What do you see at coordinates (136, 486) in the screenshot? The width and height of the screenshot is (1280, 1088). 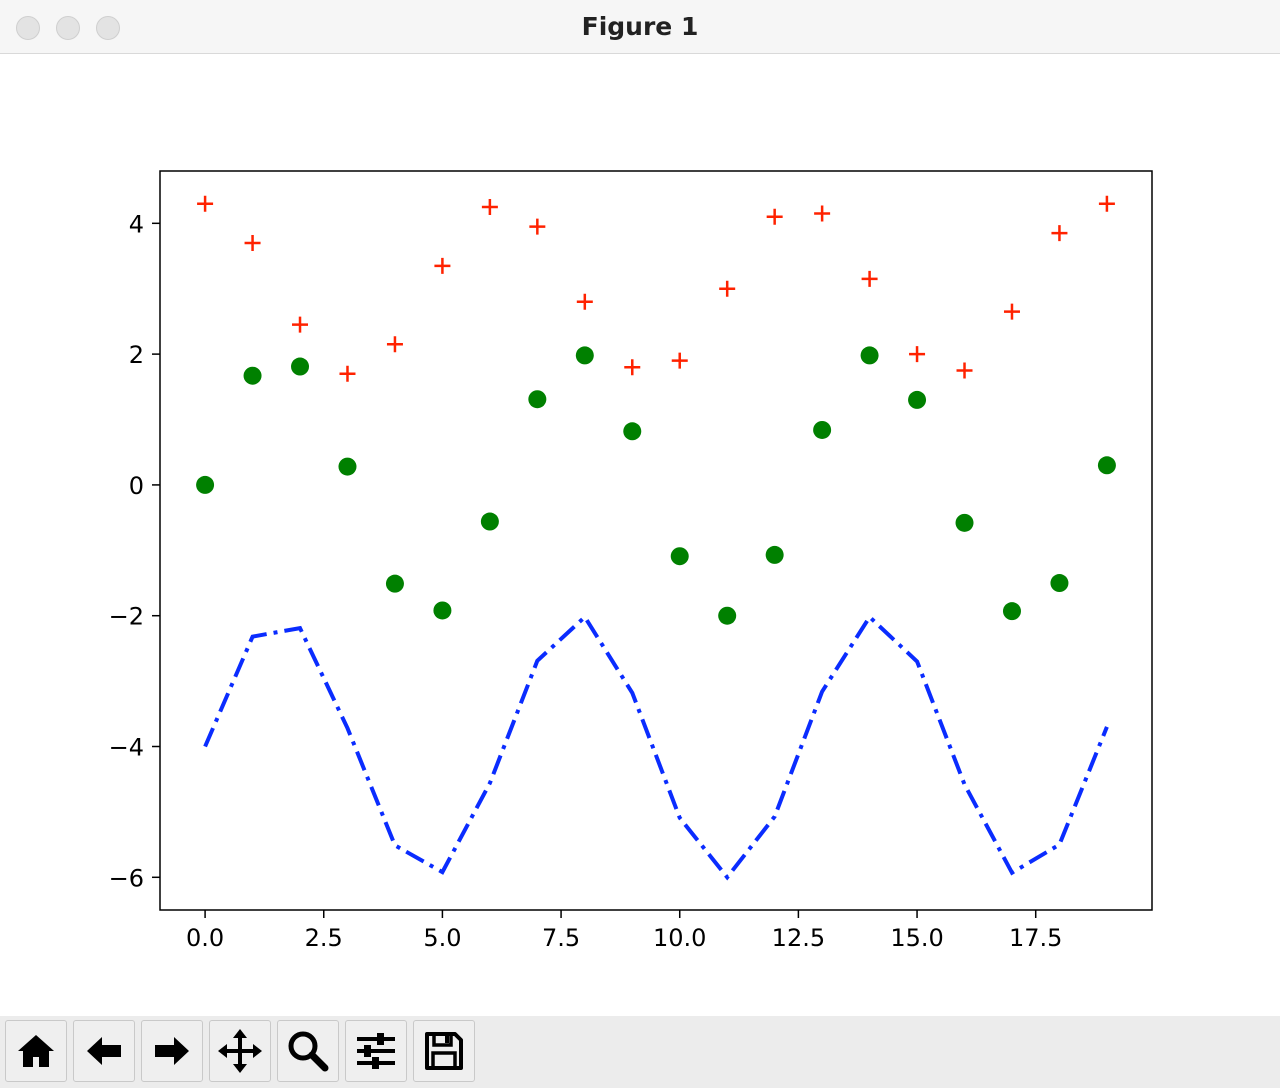 I see `y-tick-label: 0` at bounding box center [136, 486].